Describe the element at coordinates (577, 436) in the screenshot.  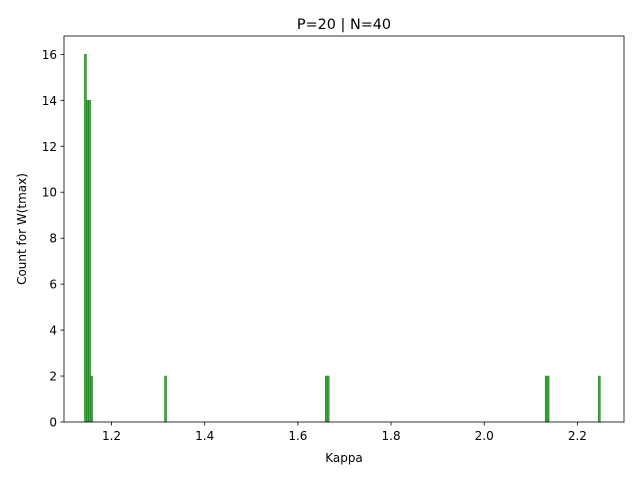
I see `x-tick-label: 2.2` at that location.